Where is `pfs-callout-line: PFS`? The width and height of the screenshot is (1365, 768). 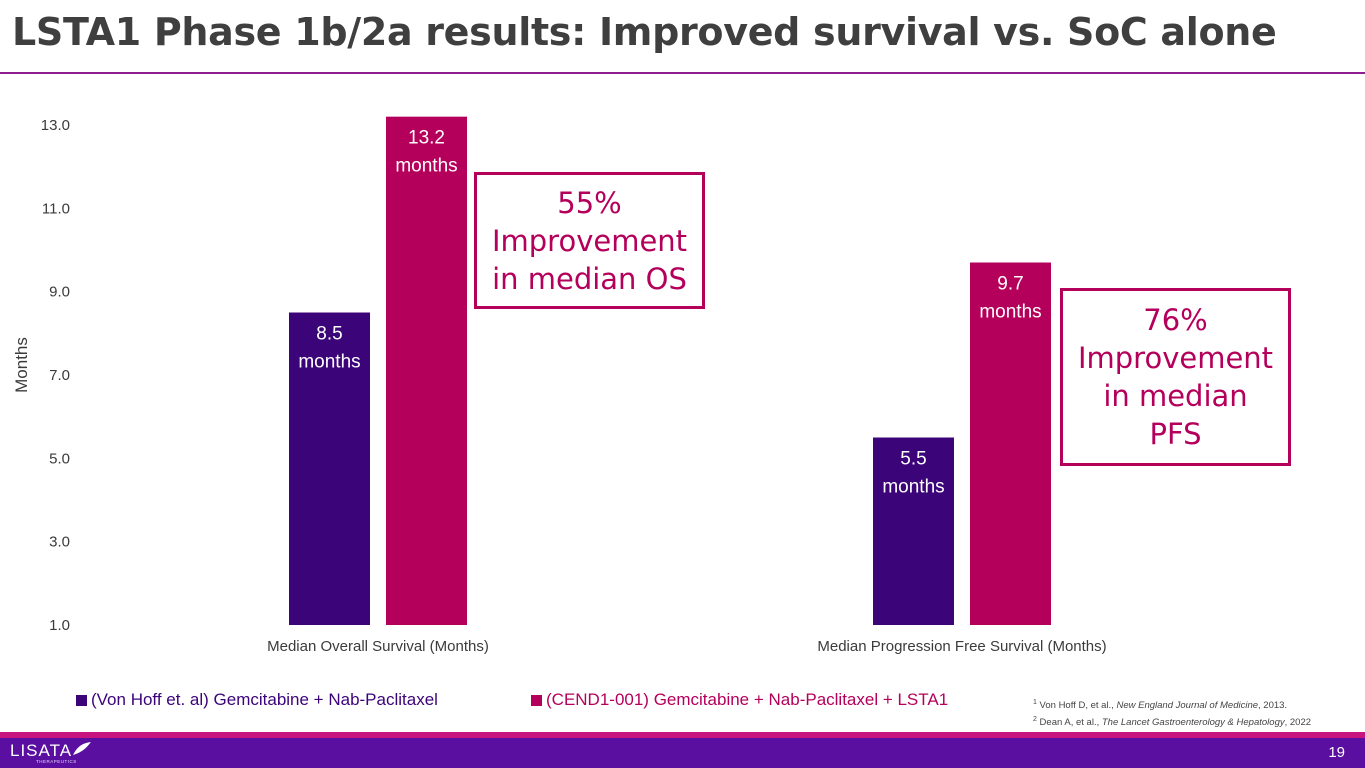
pfs-callout-line: PFS is located at coordinates (1175, 434).